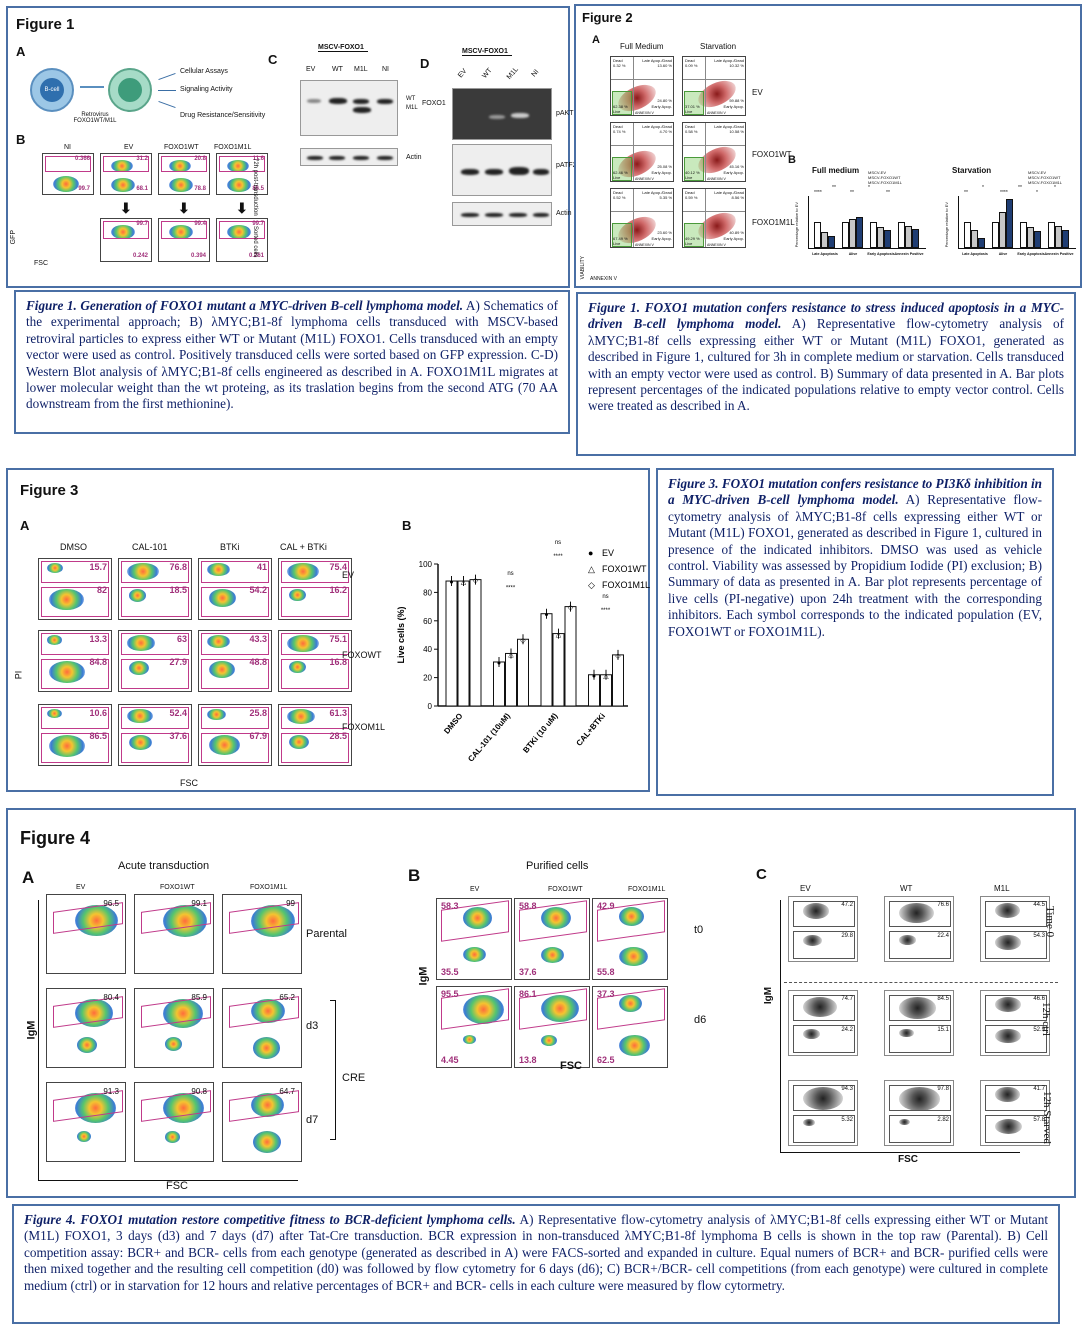  Describe the element at coordinates (311, 69) in the screenshot. I see `fig1c-lane: EV` at that location.